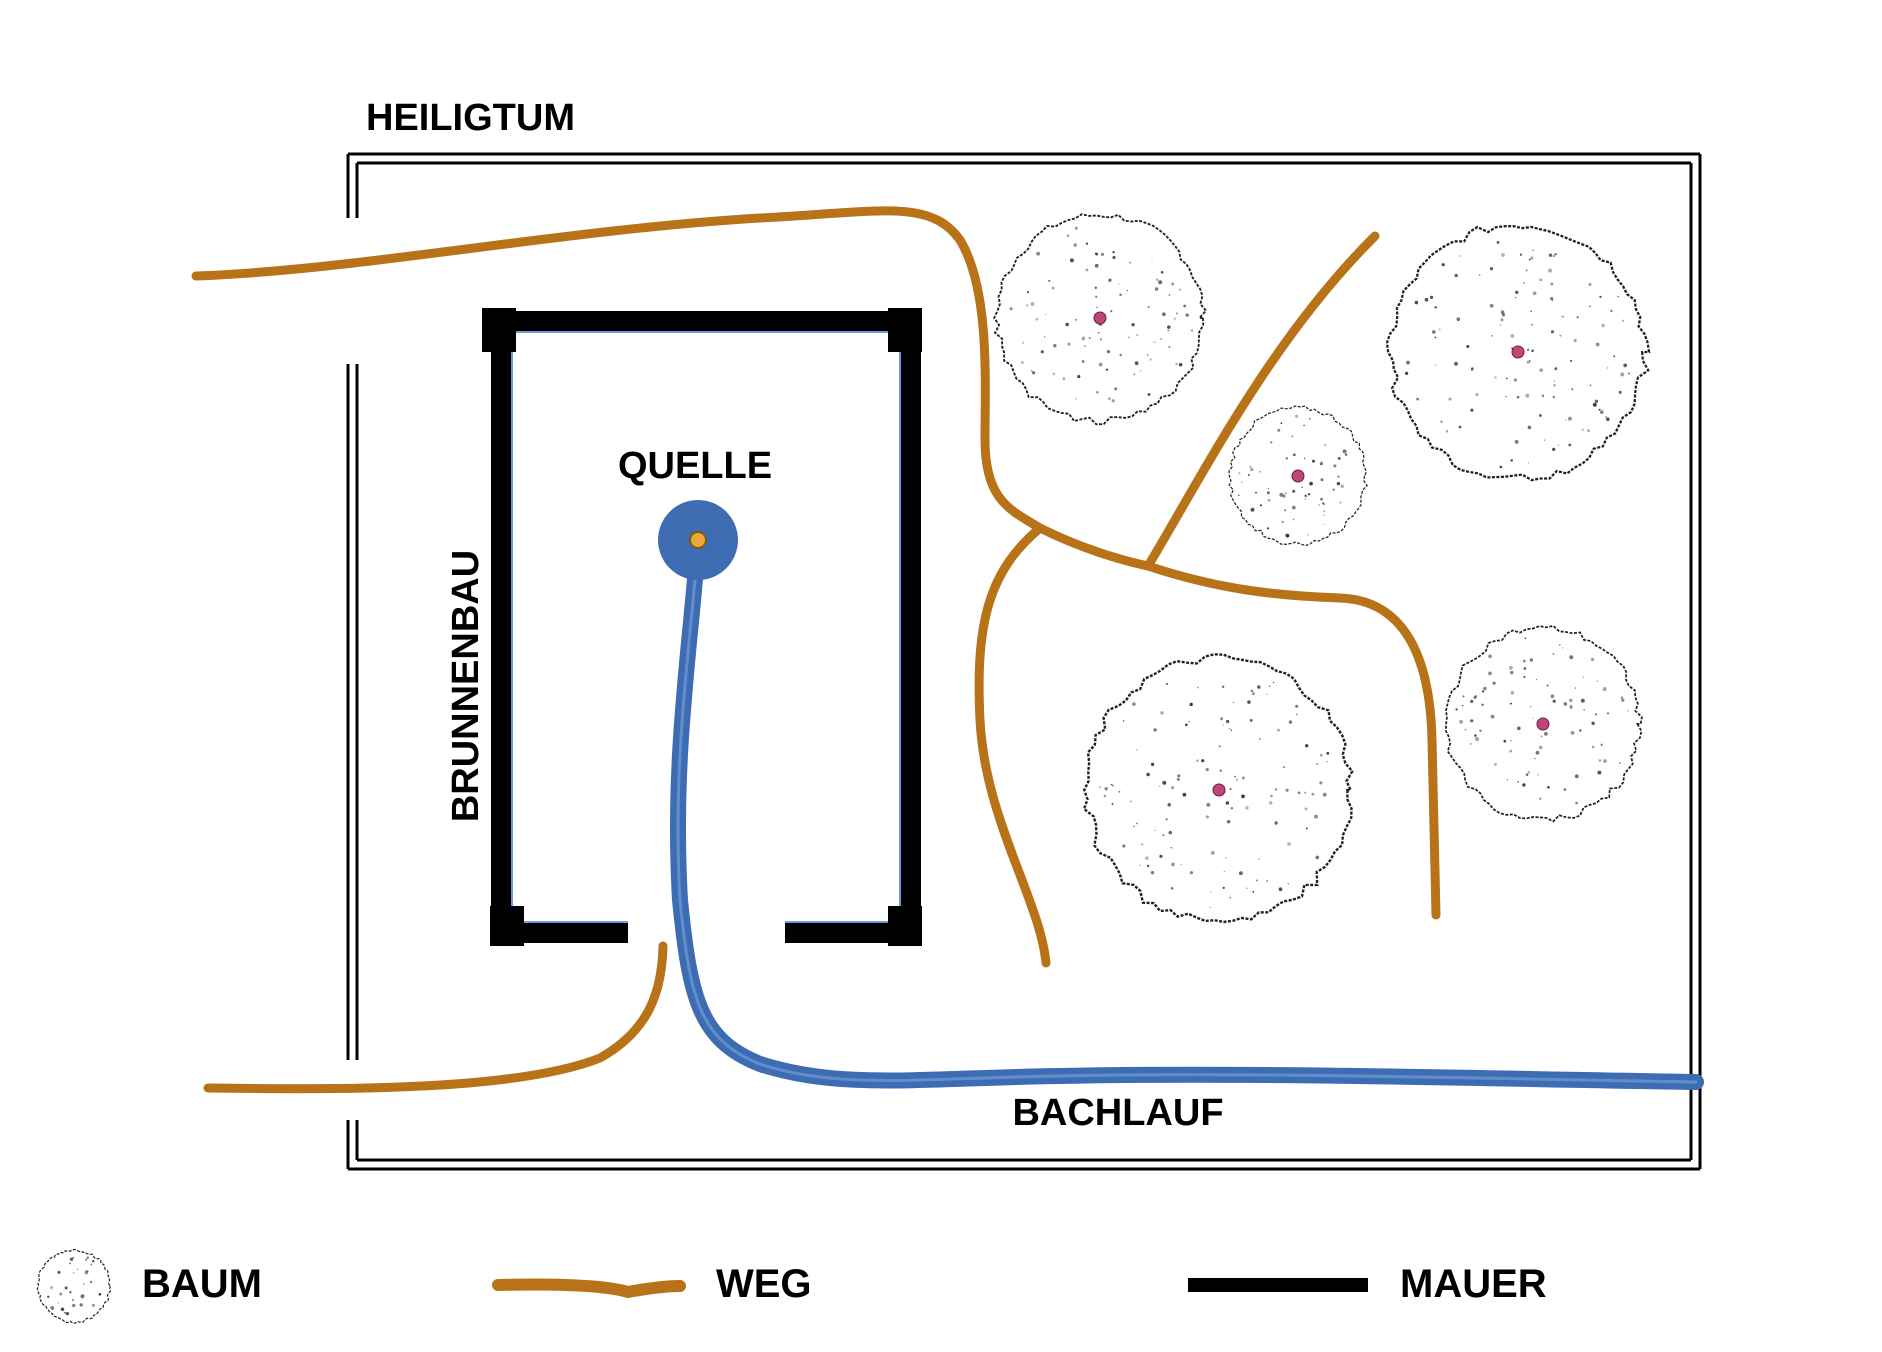  I want to click on legend-wall: MAUER, so click(1367, 1284).